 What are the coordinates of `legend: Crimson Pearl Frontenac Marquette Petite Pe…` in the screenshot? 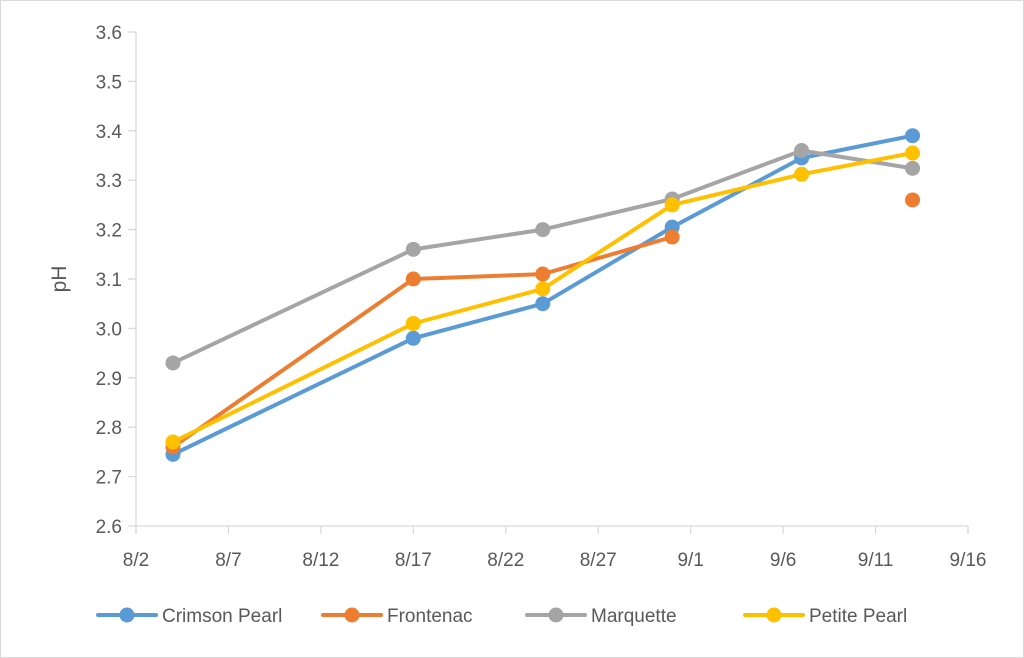 It's located at (501, 616).